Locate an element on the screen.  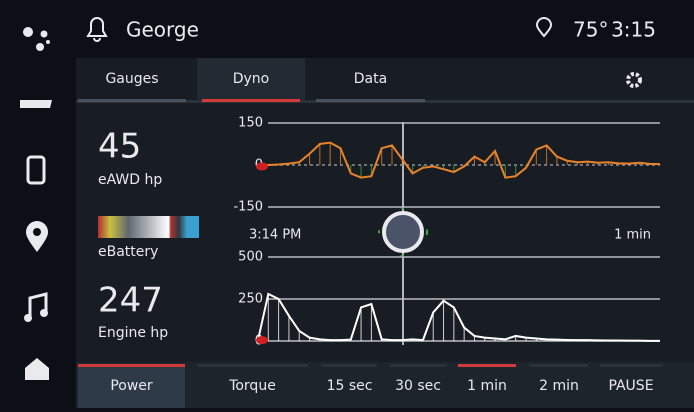
battery-label: eBattery is located at coordinates (128, 252).